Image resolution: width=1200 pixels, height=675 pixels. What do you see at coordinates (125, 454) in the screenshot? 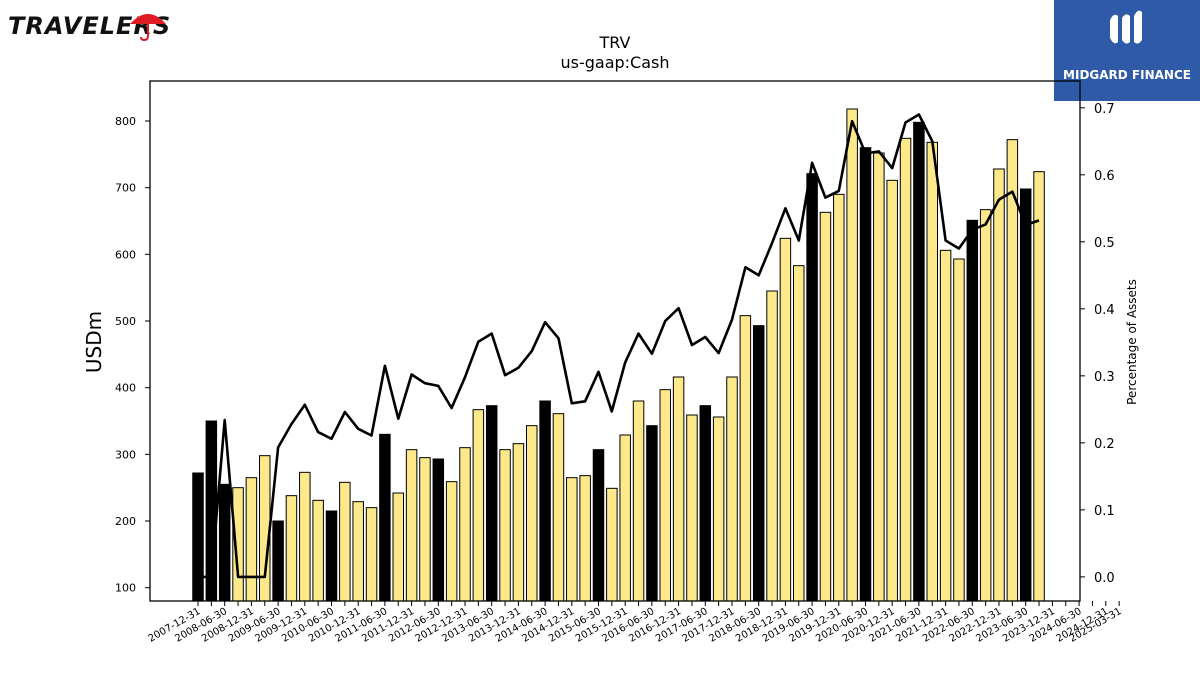
I see `y-tick-label: 300` at bounding box center [125, 454].